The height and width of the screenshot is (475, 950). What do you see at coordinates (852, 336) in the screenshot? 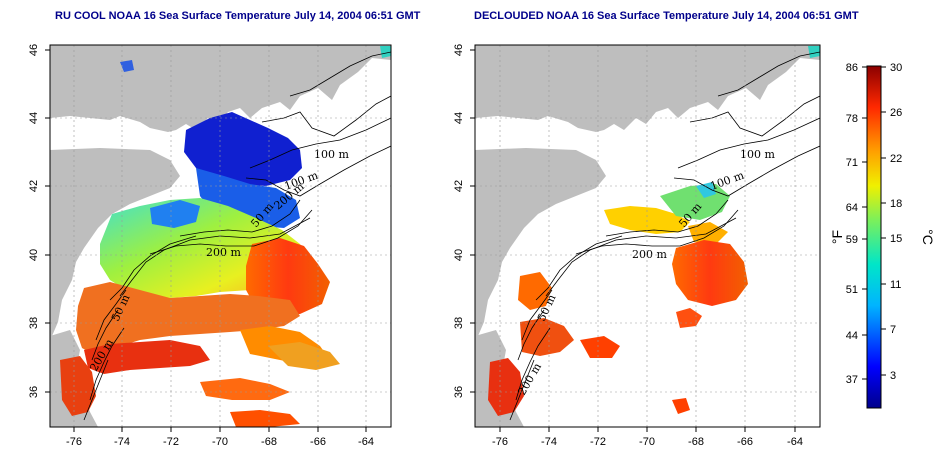
I see `colorbar-f-tick: 44` at bounding box center [852, 336].